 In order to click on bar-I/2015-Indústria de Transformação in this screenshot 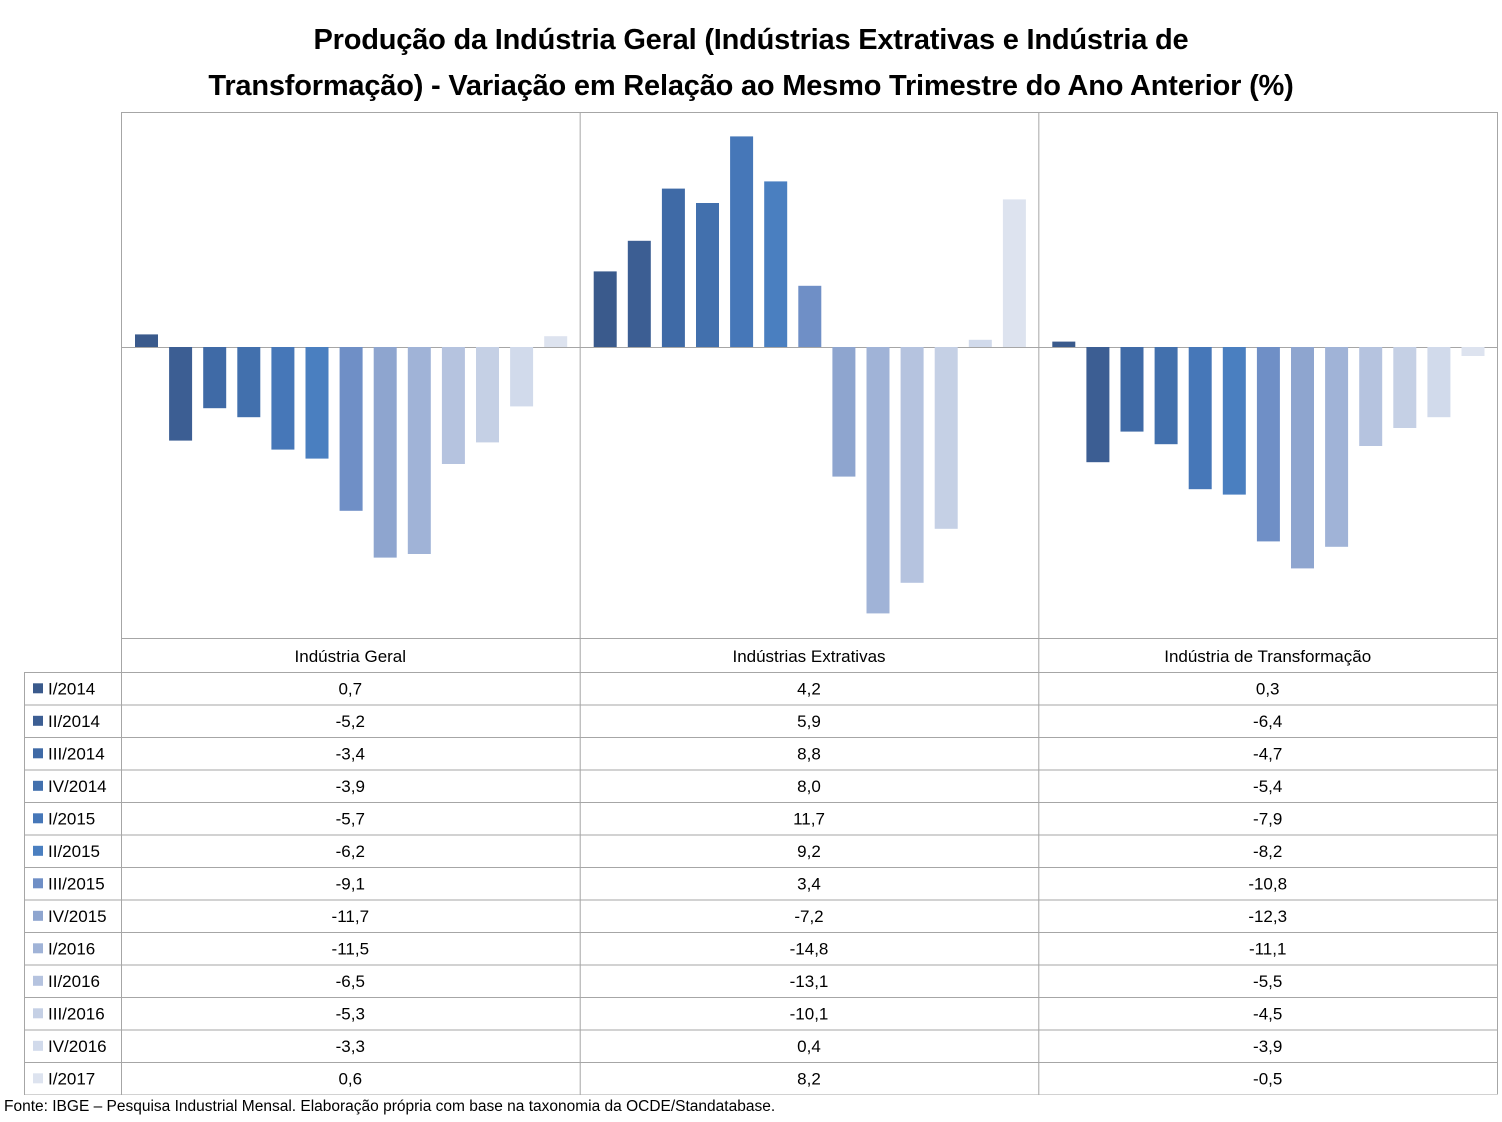, I will do `click(1200, 418)`.